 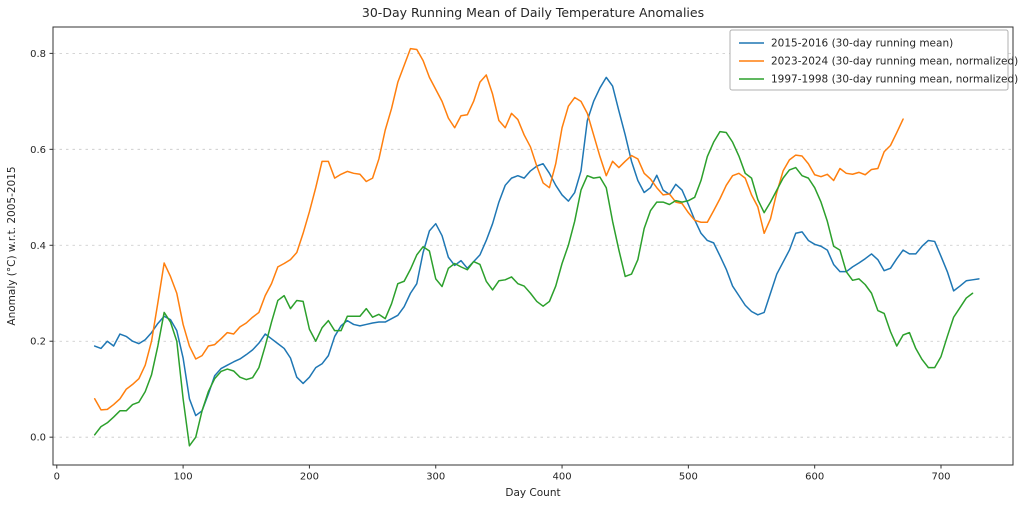 What do you see at coordinates (814, 477) in the screenshot?
I see `x-tick-label-600: 600` at bounding box center [814, 477].